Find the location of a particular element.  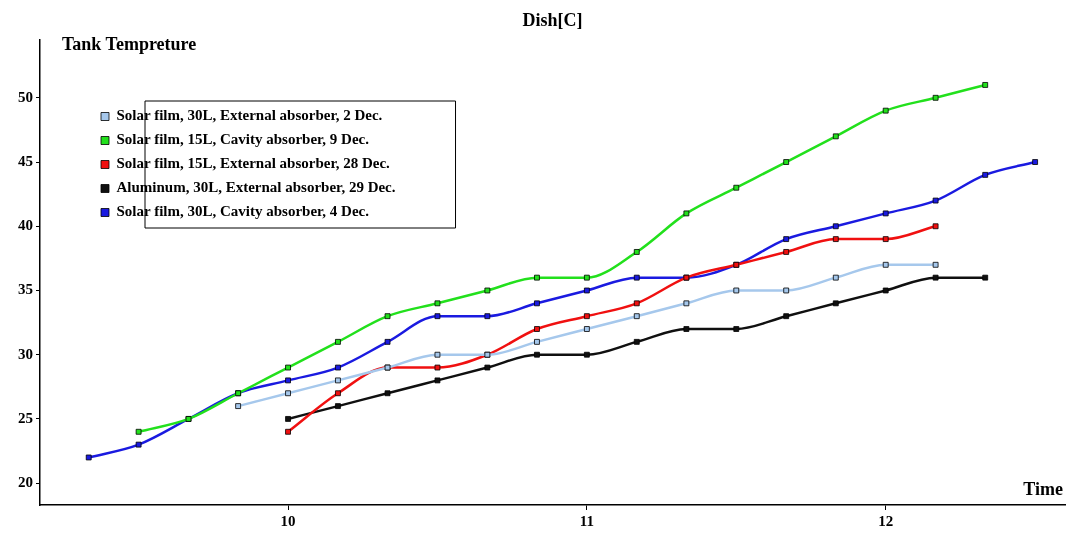

y-tick-label: 35 is located at coordinates (25, 289).